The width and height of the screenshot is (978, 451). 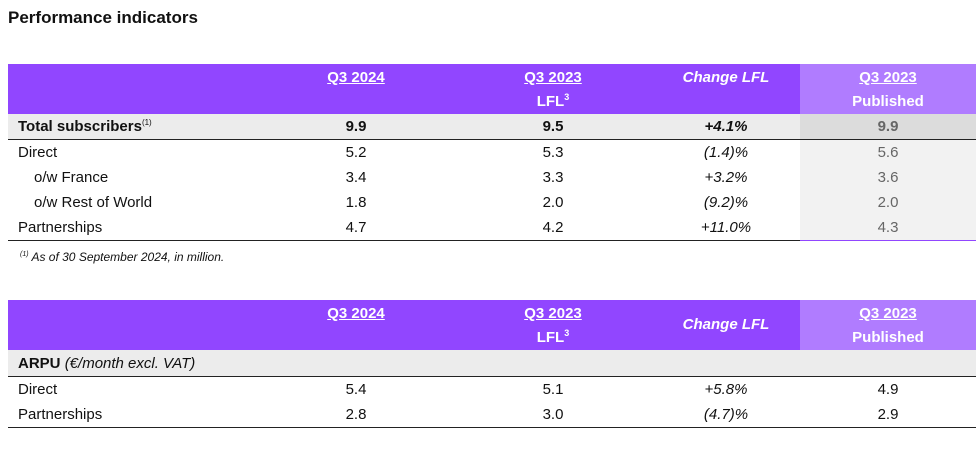 I want to click on total-subscribers-row: Total subscribers(1) 9.9 9.5 +4.1% 9.9, so click(x=492, y=127).